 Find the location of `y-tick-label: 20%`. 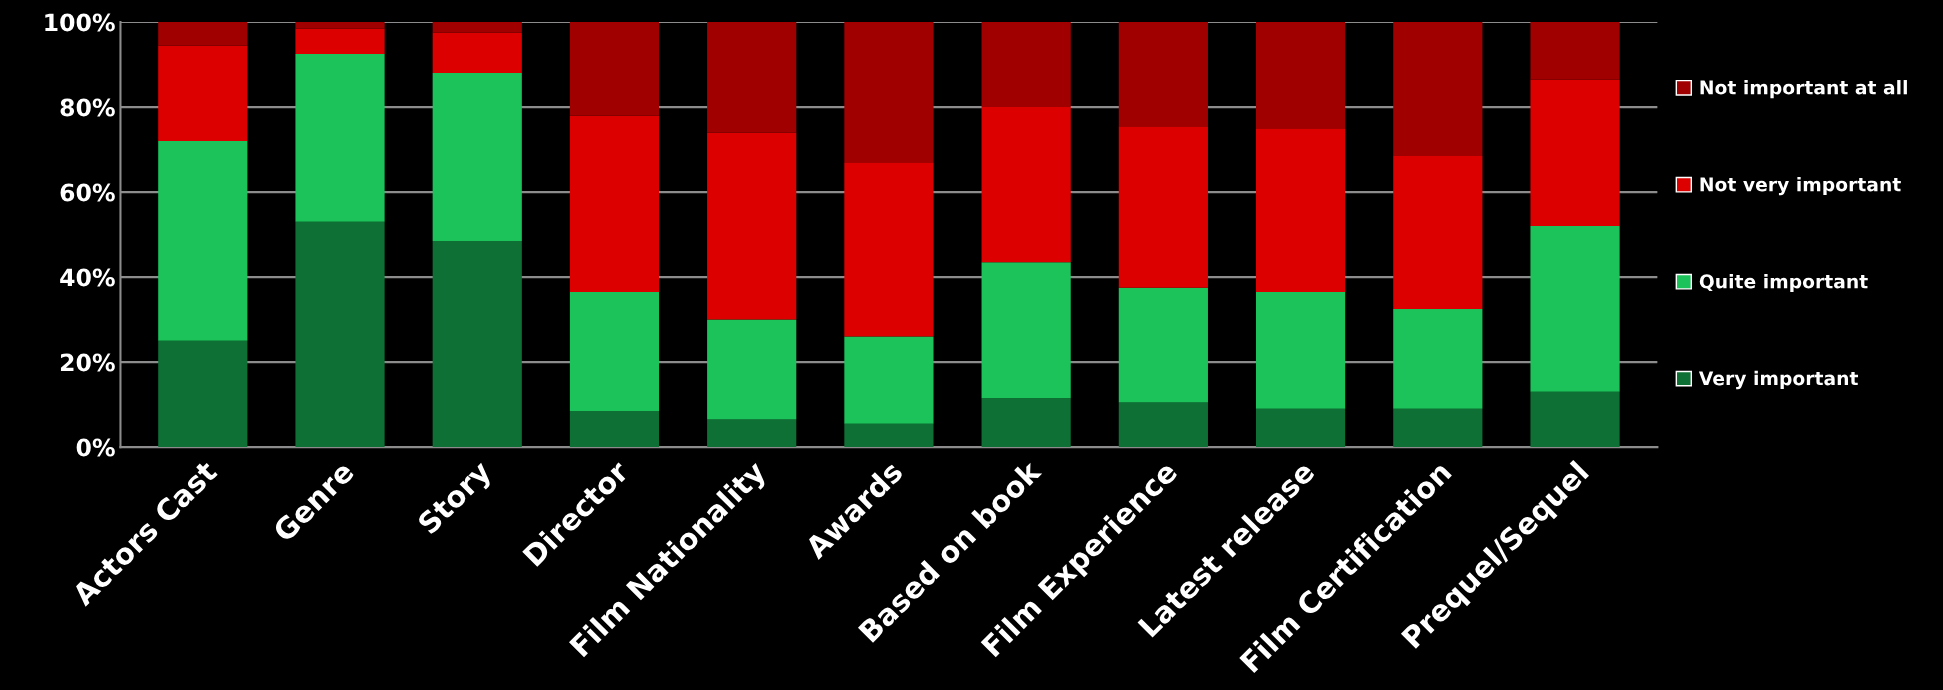

y-tick-label: 20% is located at coordinates (87, 362).